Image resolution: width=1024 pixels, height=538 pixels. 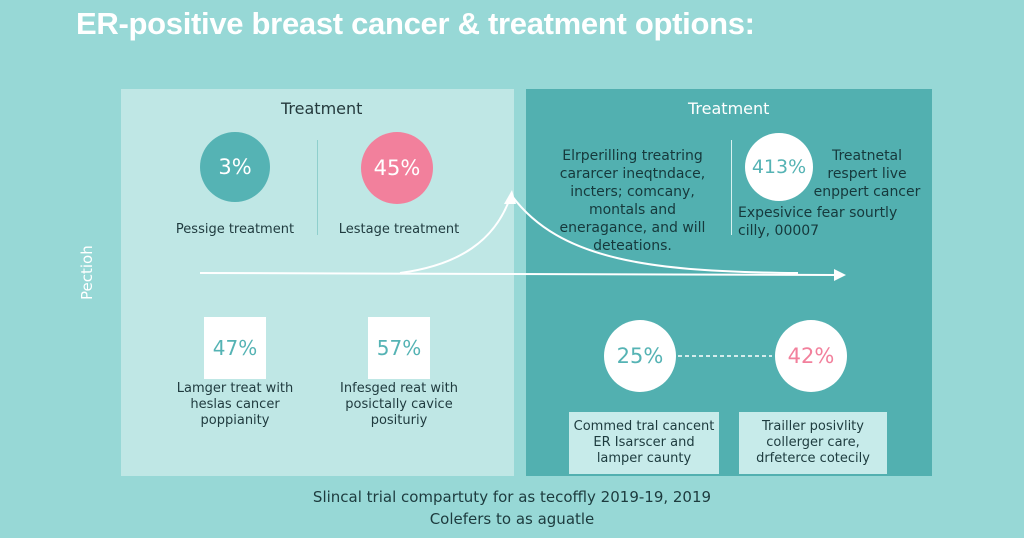 I want to click on right-panel-heading: Treatment, so click(x=729, y=108).